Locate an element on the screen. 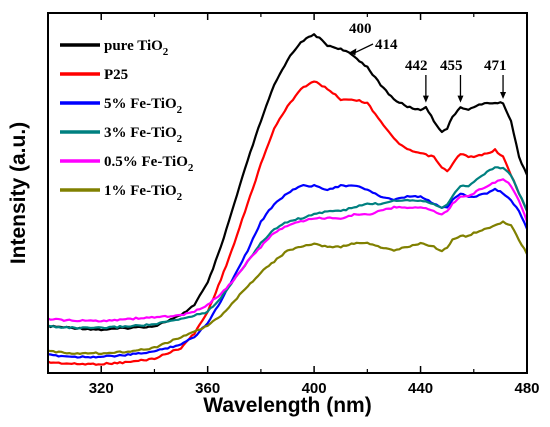  x-axis-title: Wavelength (nm) is located at coordinates (287, 405).